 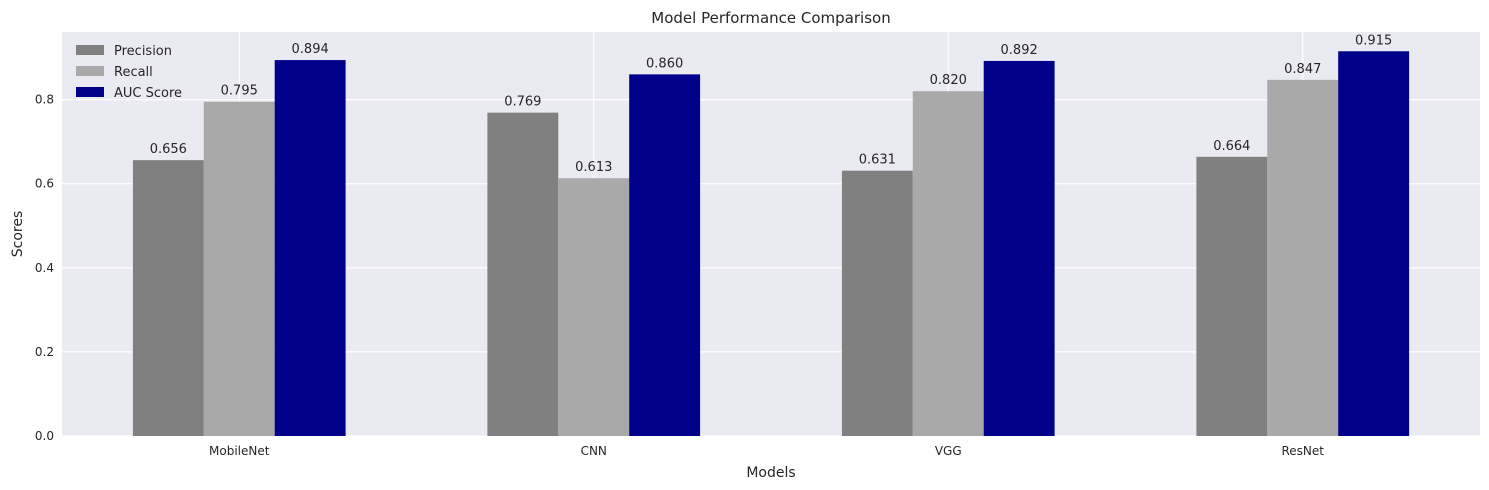 I want to click on bar-value-label: 0.769, so click(x=522, y=102).